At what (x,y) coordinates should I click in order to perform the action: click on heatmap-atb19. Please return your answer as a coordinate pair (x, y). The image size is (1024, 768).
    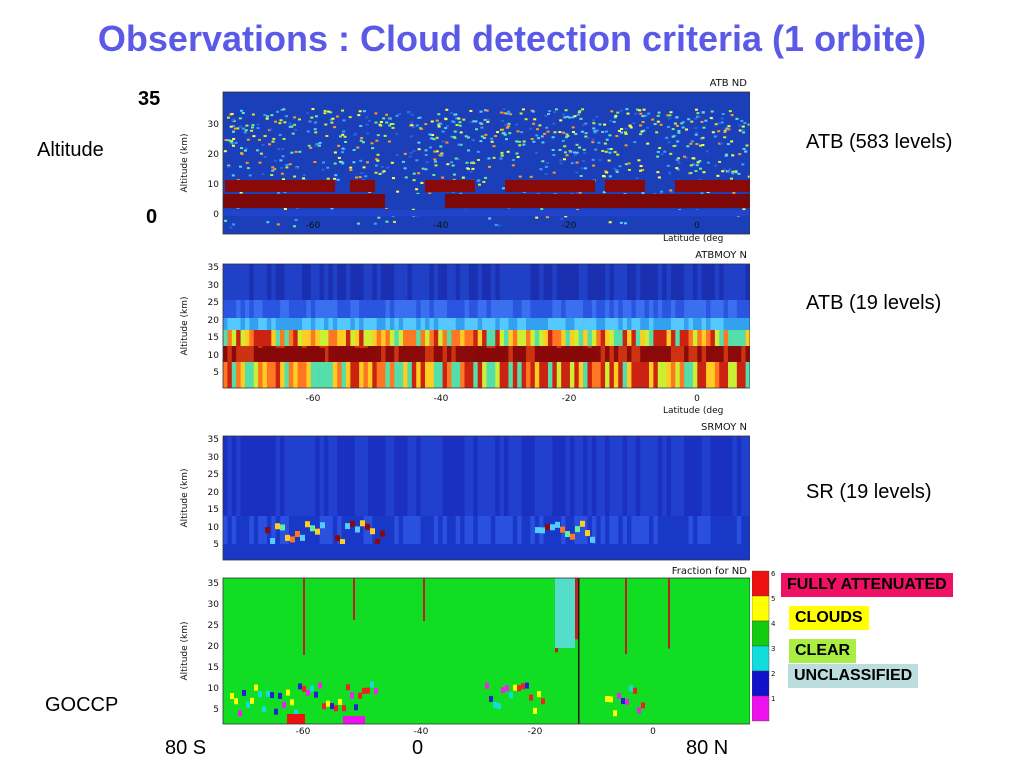
    Looking at the image, I should click on (486, 326).